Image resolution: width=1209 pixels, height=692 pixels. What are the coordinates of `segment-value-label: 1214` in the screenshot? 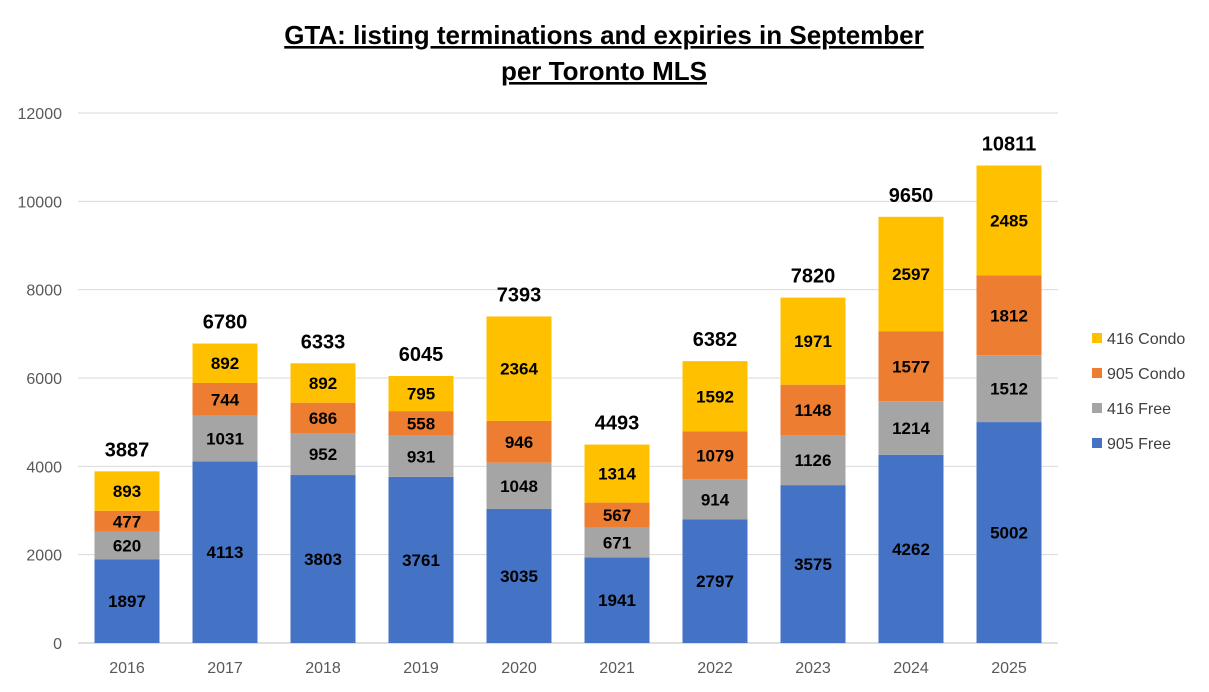 It's located at (911, 428).